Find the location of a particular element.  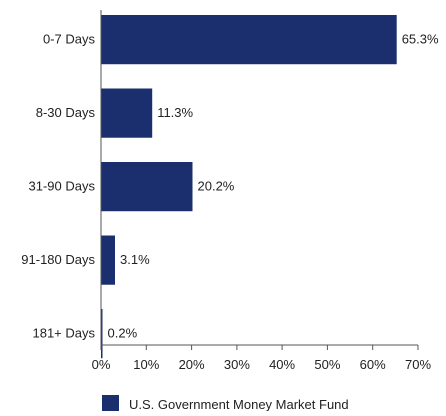

value-label-1: 11.3% is located at coordinates (175, 112).